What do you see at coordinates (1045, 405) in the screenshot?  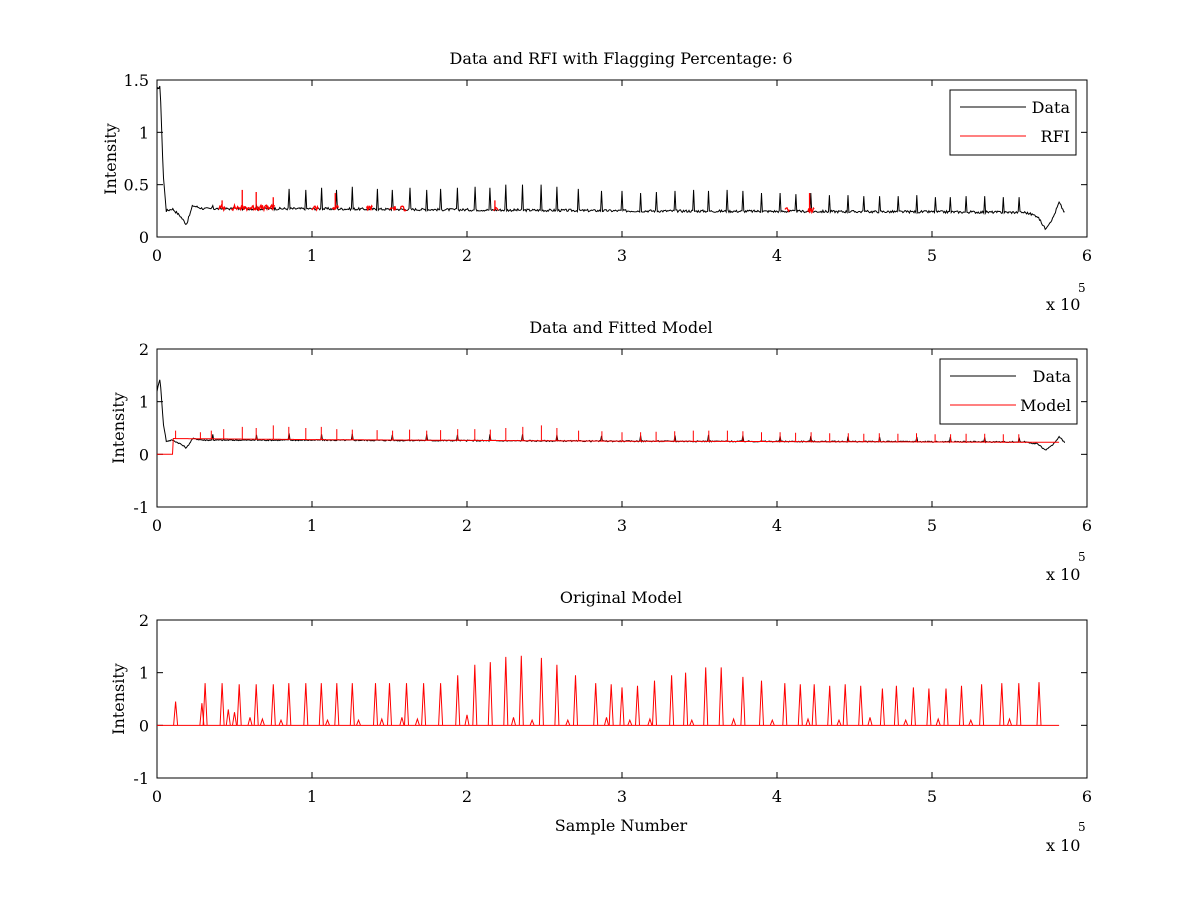 I see `legend-label: Model` at bounding box center [1045, 405].